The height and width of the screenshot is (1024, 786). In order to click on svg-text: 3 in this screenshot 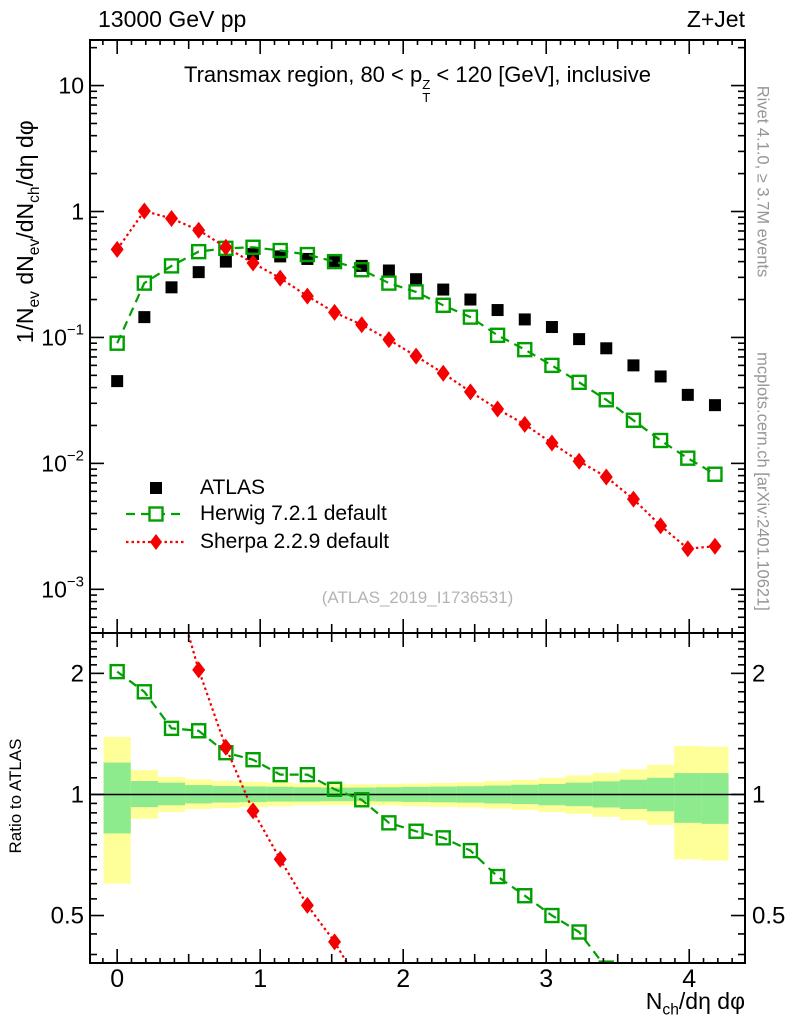, I will do `click(546, 979)`.